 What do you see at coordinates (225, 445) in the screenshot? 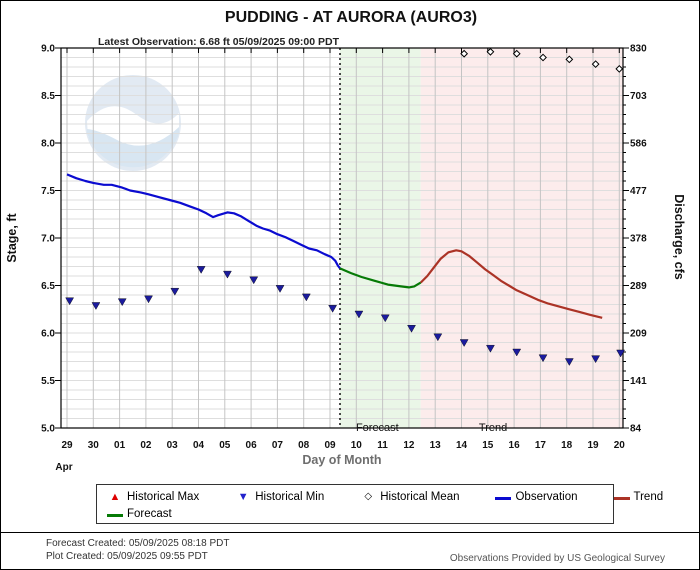
I see `x-tick-label: 05` at bounding box center [225, 445].